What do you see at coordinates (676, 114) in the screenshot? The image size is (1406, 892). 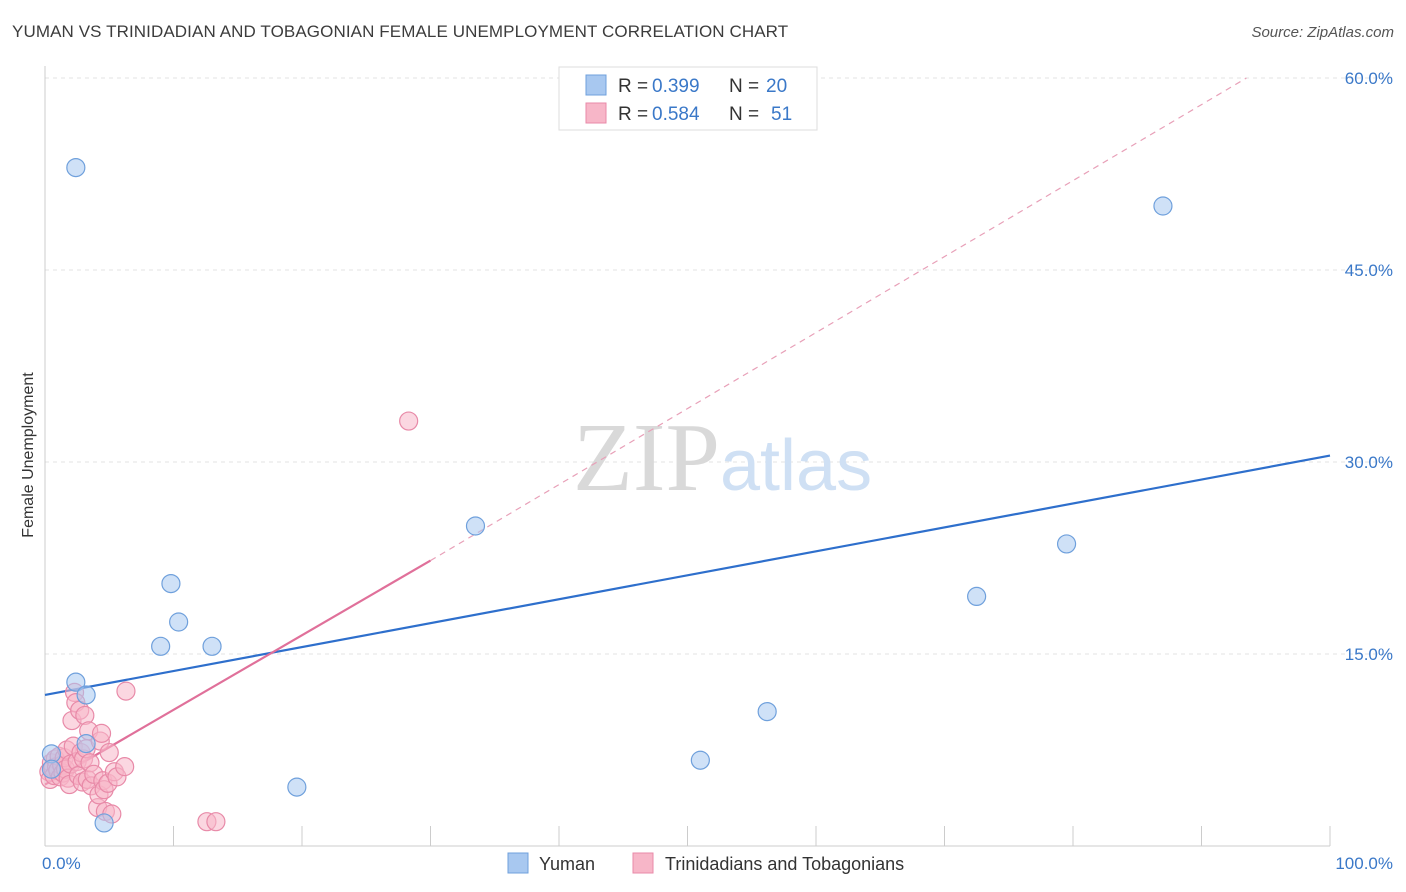 I see `legend-r-value-trinidadian: 0.584` at bounding box center [676, 114].